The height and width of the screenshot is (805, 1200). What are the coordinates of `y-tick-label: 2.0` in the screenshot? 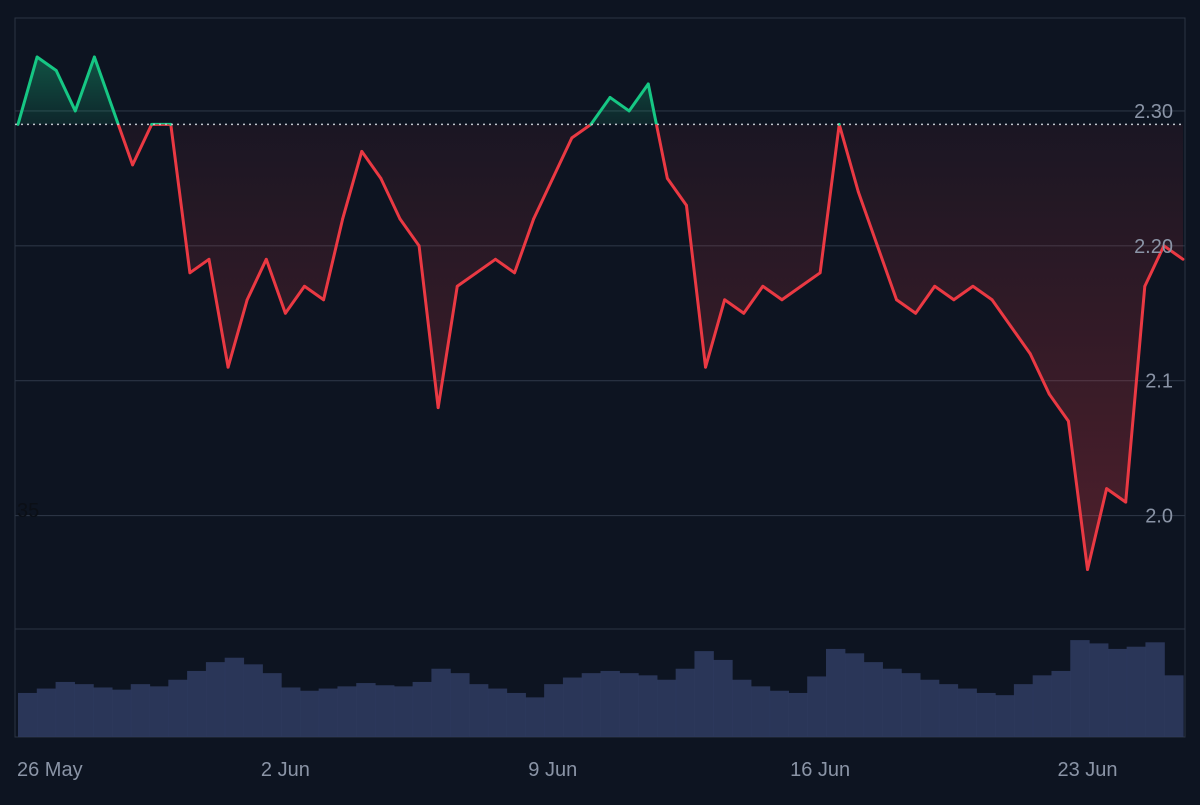 It's located at (1159, 517).